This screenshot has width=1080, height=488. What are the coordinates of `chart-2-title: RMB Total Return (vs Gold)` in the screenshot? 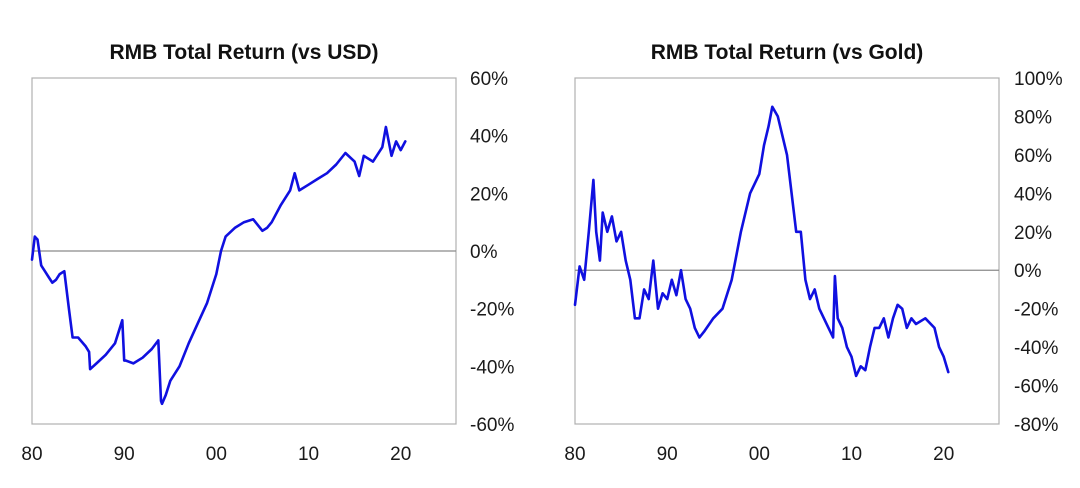 It's located at (787, 52).